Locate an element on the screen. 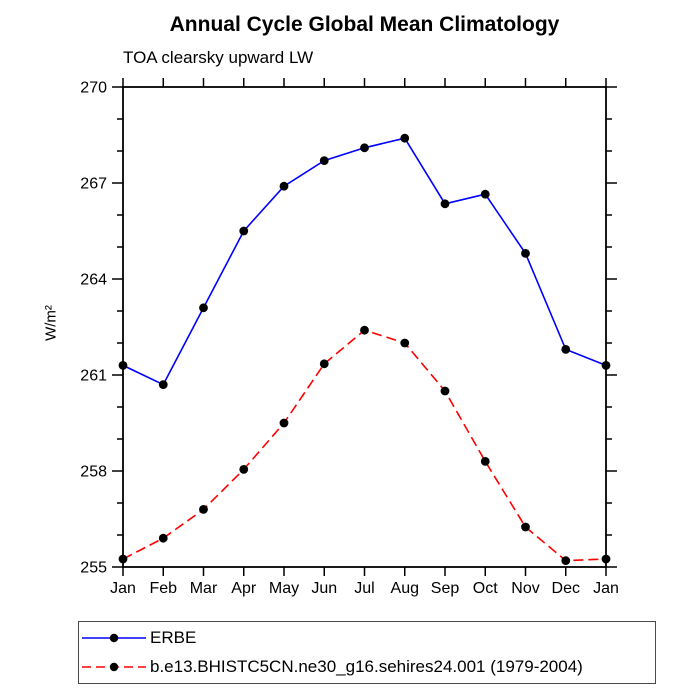 The height and width of the screenshot is (700, 700). x-tick-label: Aug is located at coordinates (405, 588).